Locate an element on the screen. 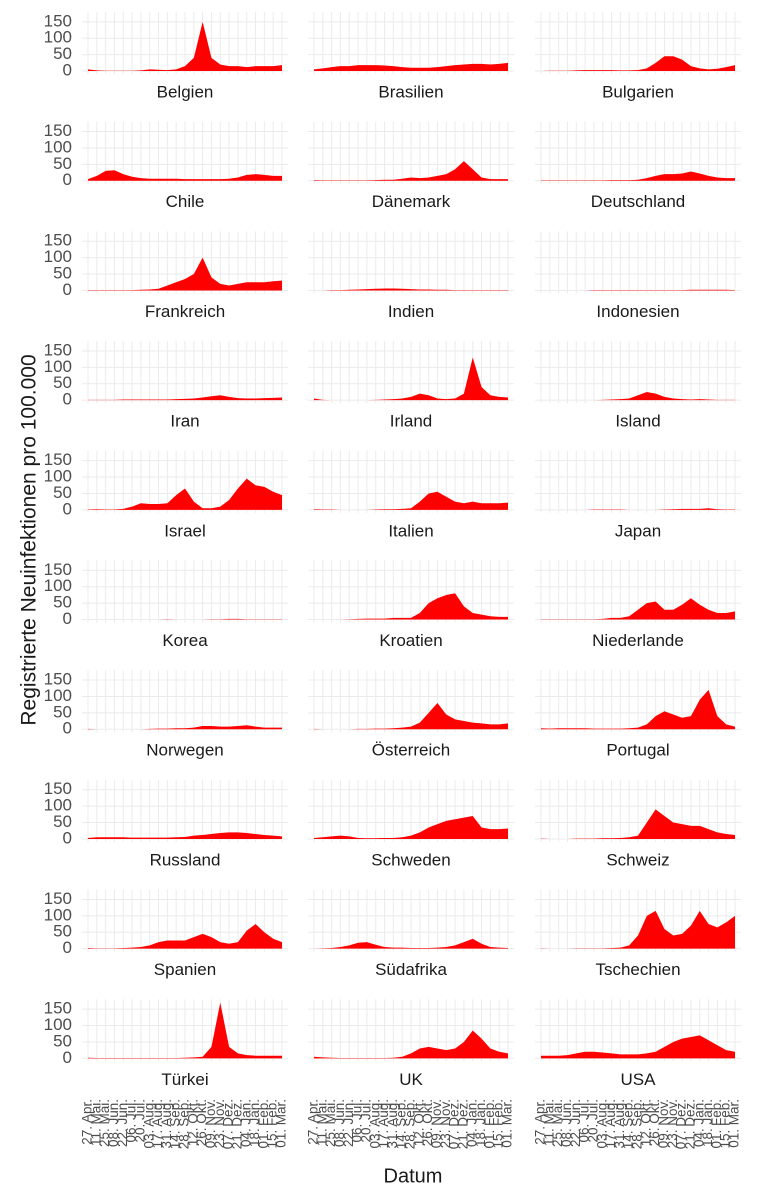 The height and width of the screenshot is (1200, 758). panel-title: Irland is located at coordinates (411, 421).